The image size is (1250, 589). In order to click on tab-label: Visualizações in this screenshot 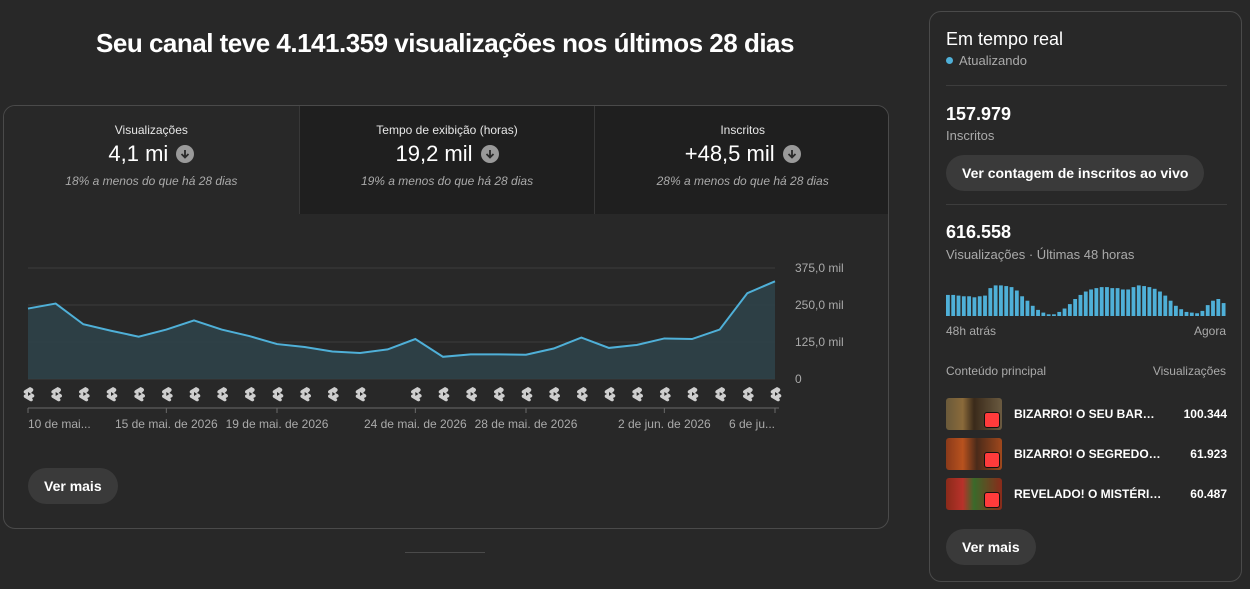, I will do `click(151, 130)`.